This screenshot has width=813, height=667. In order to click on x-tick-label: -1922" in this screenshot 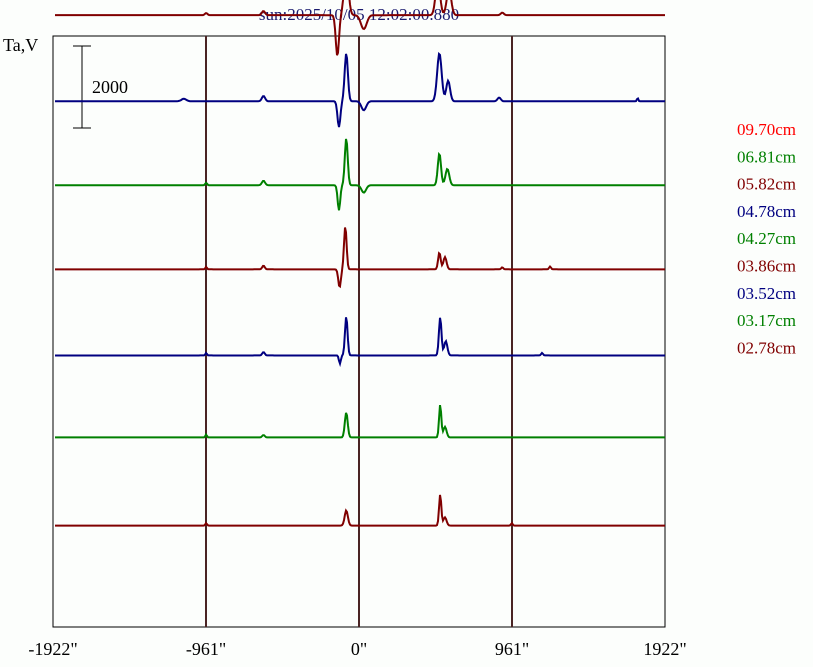, I will do `click(52, 649)`.